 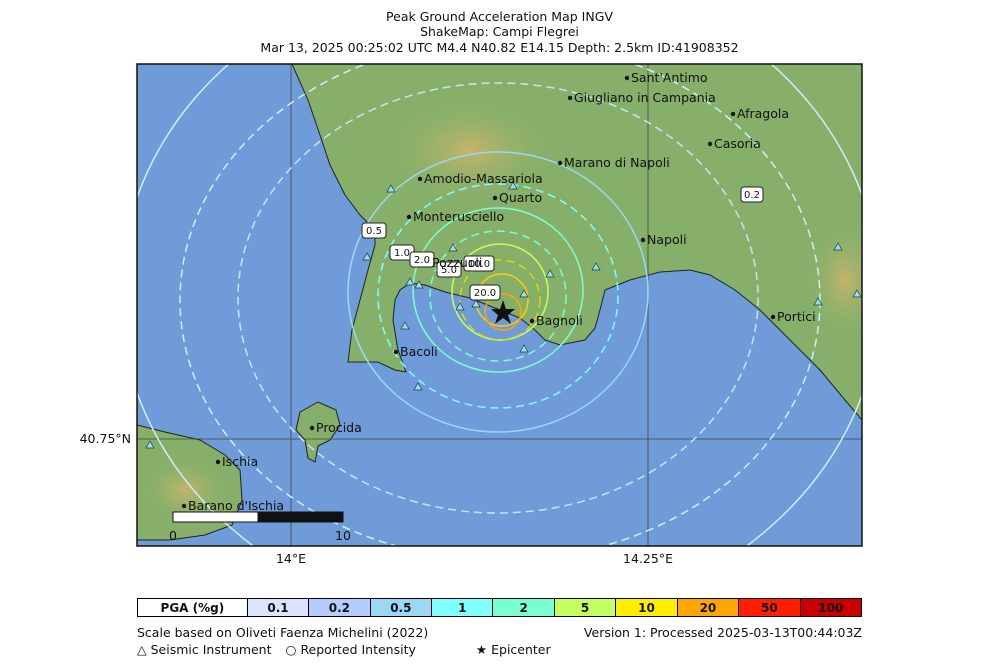 What do you see at coordinates (173, 535) in the screenshot?
I see `scale-start: 0` at bounding box center [173, 535].